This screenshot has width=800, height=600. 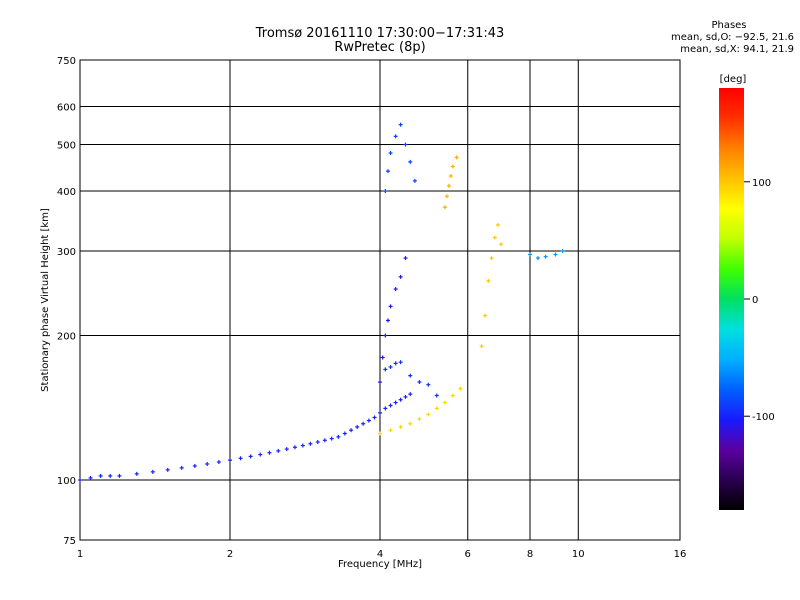 I want to click on x-tick-label: 6, so click(x=468, y=554).